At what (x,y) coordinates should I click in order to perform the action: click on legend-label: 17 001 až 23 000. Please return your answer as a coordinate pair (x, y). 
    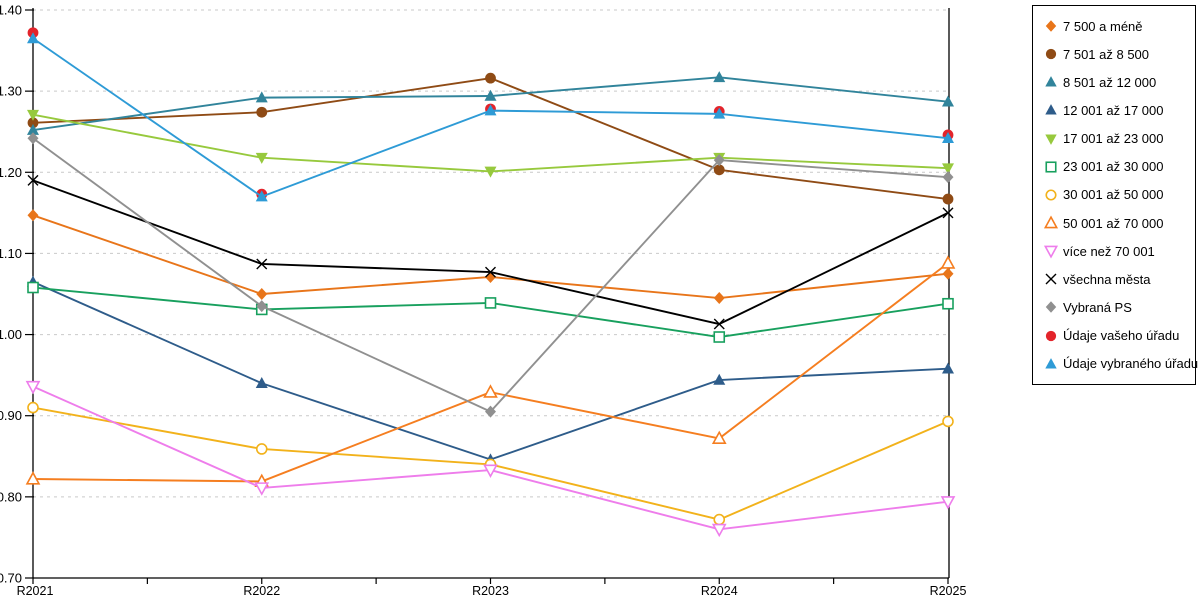
    Looking at the image, I should click on (1113, 139).